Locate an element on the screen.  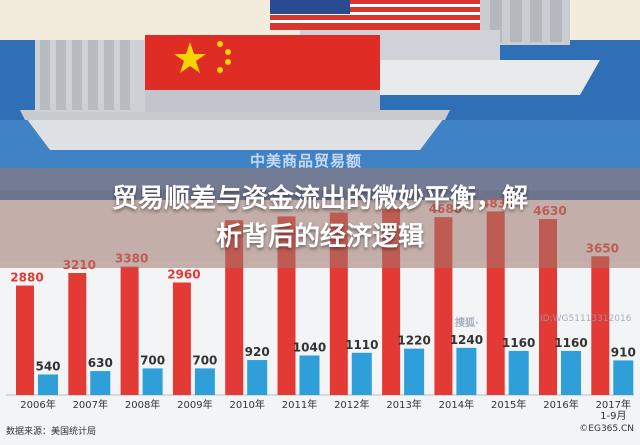
china-flag-big-star is located at coordinates (190, 57).